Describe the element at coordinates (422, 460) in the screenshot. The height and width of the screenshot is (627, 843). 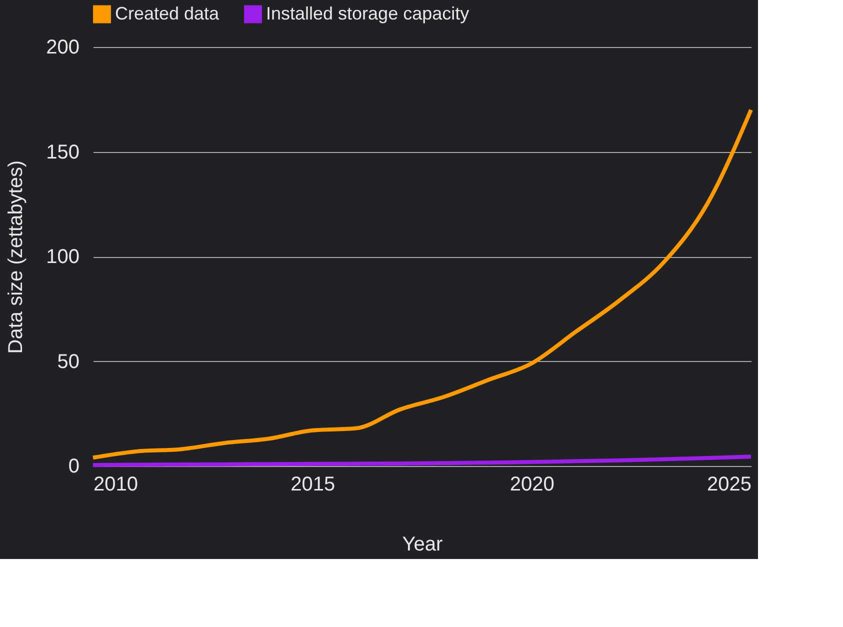
I see `line-series` at that location.